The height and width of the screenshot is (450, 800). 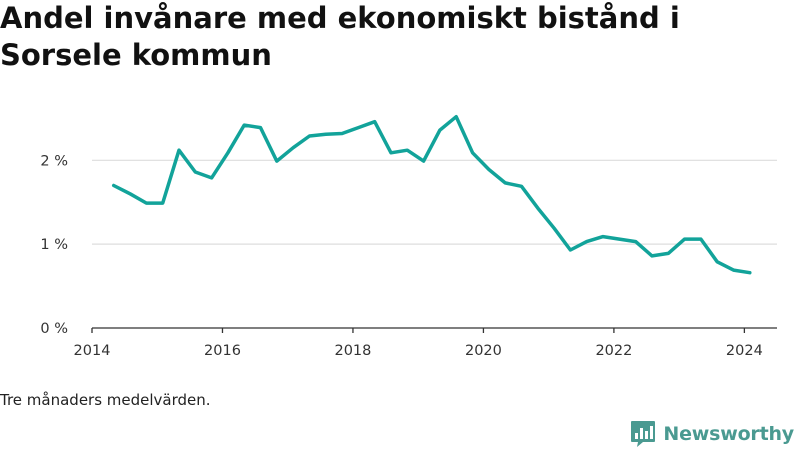 I want to click on y-tick-label: 0 %, so click(x=54, y=329).